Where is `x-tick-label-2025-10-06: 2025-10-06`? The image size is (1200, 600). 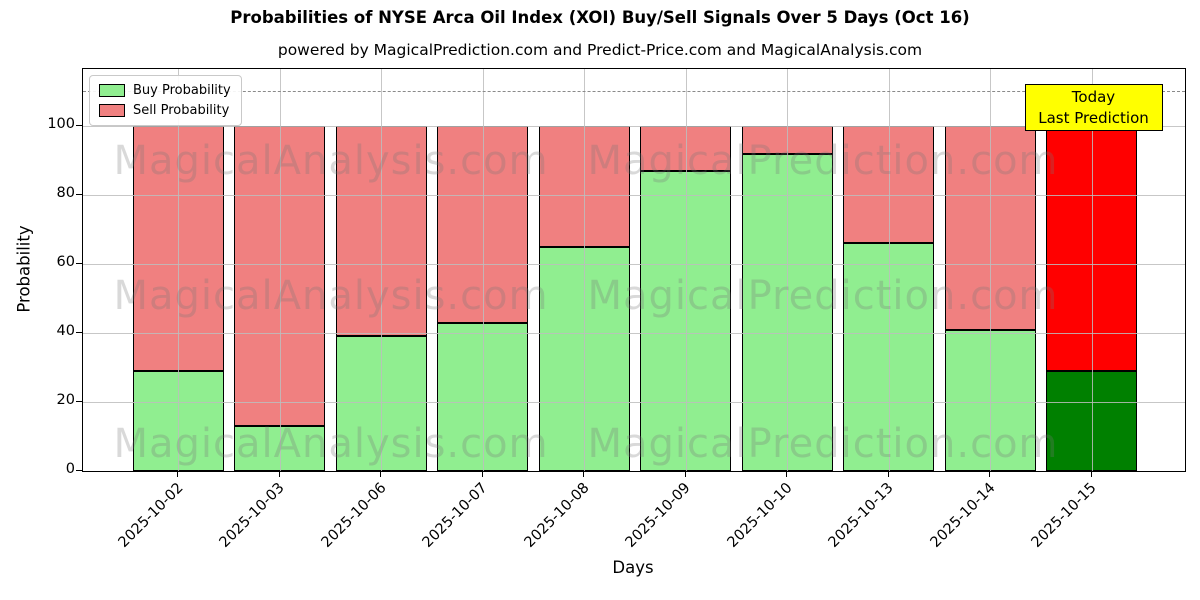 x-tick-label-2025-10-06: 2025-10-06 is located at coordinates (354, 515).